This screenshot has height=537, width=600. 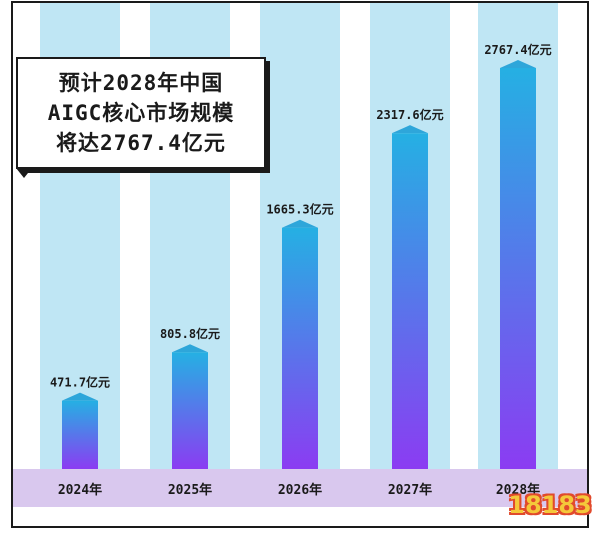 I want to click on value-label: 1665.3亿元, so click(x=299, y=209).